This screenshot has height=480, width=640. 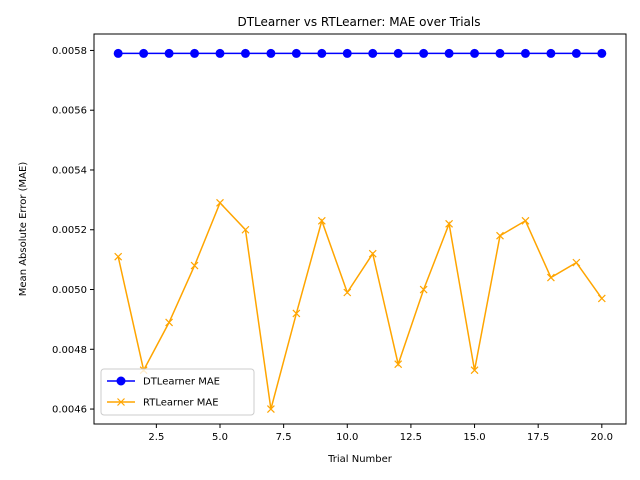 I want to click on x-tick-label: 2.5, so click(x=156, y=437).